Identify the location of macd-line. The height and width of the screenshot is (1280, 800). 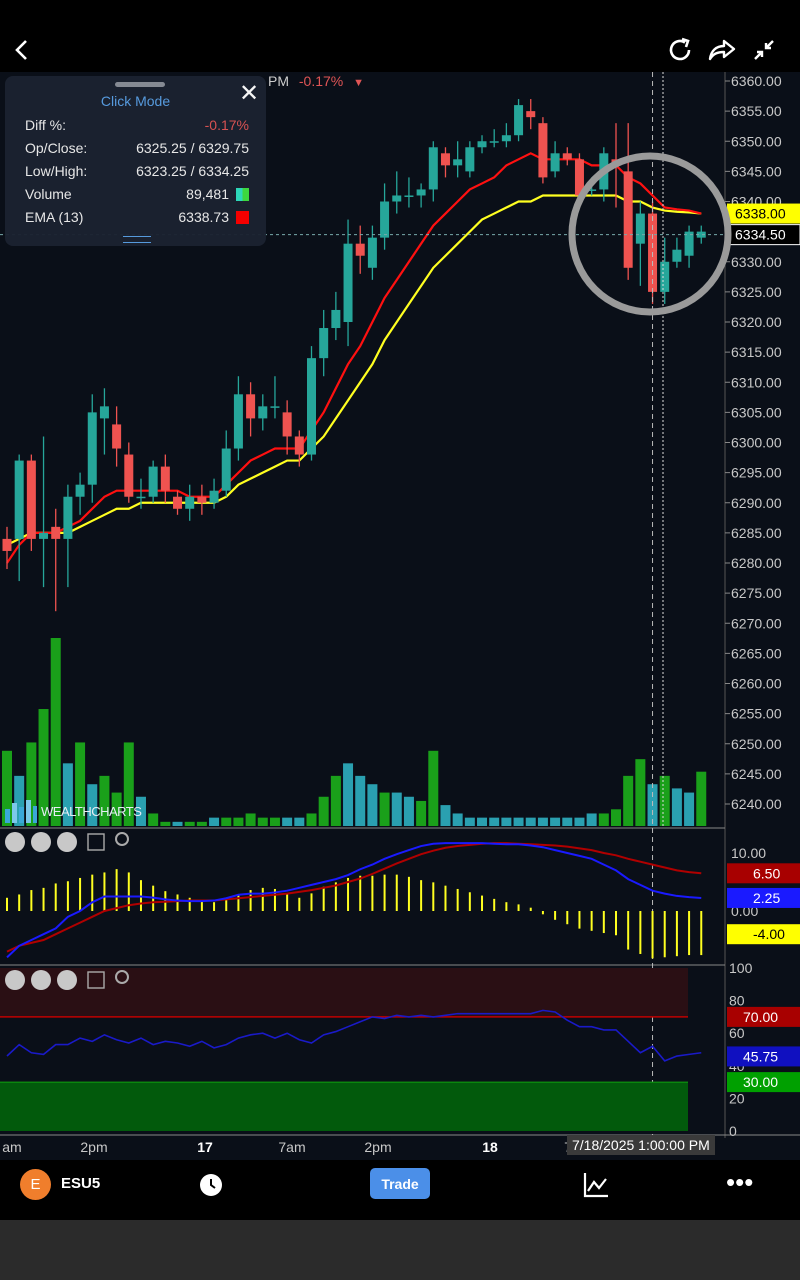
(354, 900).